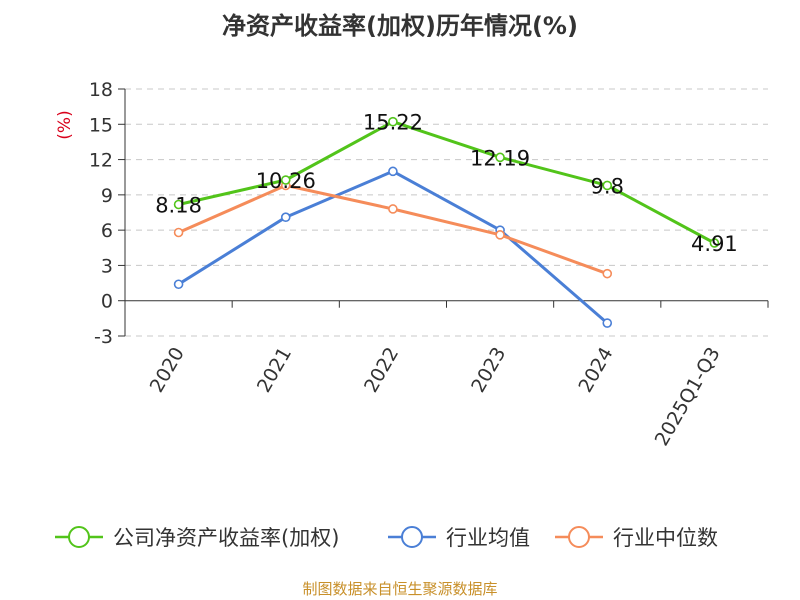  I want to click on legend-label: 行业均值, so click(488, 538).